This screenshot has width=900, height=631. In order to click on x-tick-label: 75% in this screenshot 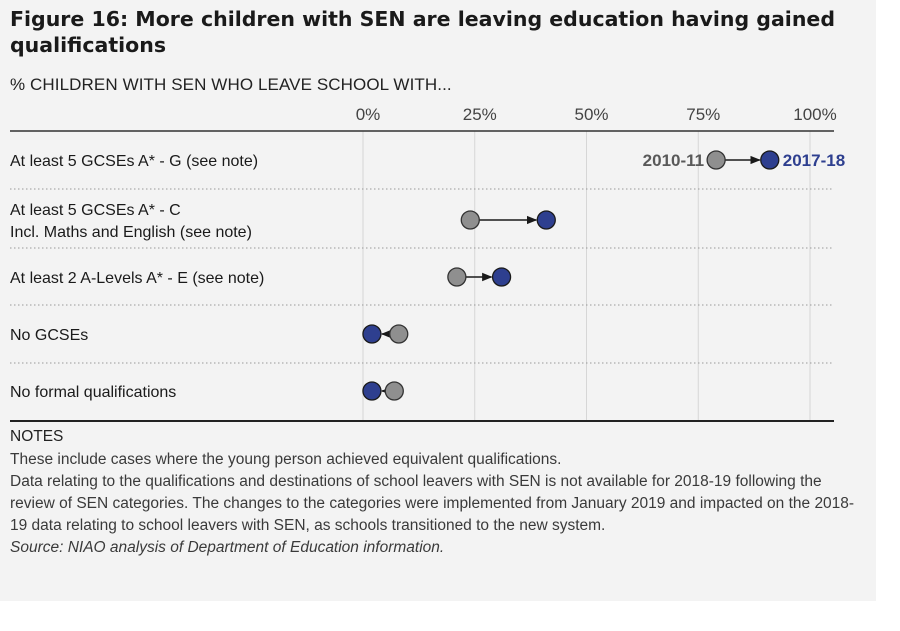, I will do `click(703, 114)`.